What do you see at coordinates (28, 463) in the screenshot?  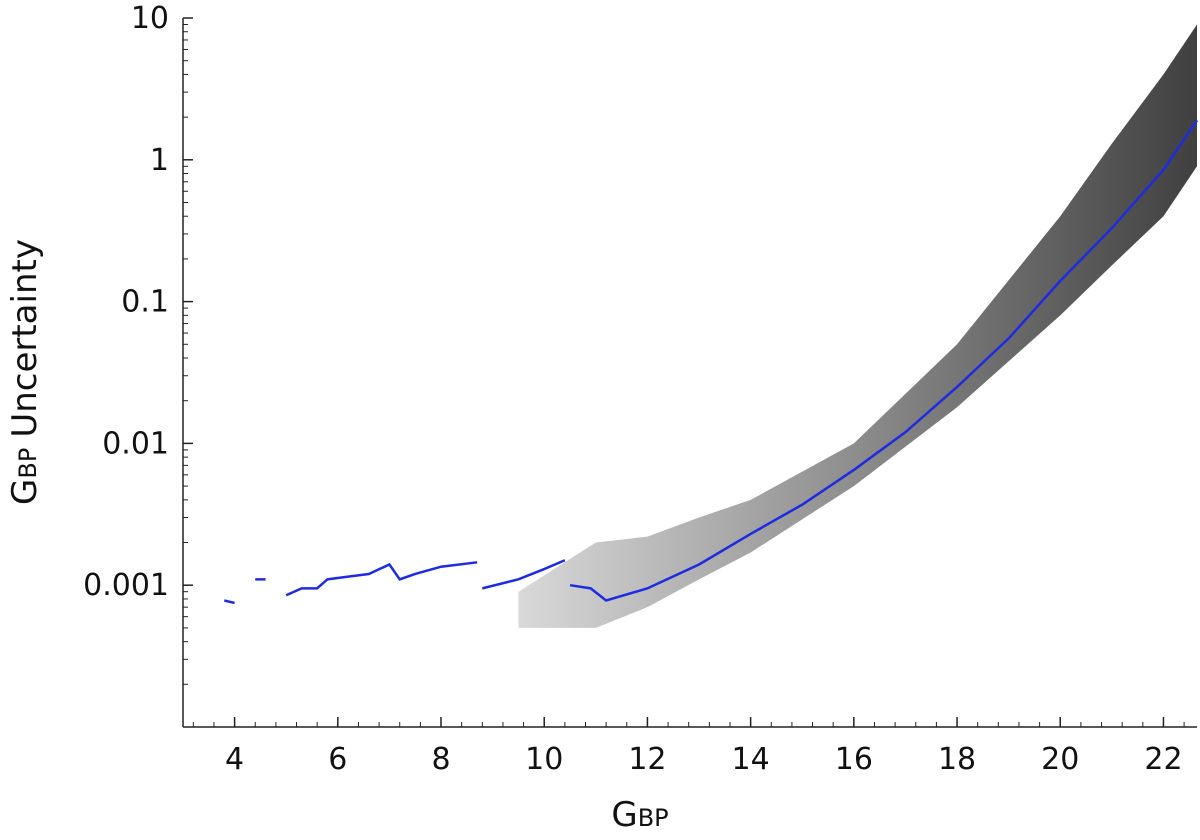 I see `y-label-sub: BP` at bounding box center [28, 463].